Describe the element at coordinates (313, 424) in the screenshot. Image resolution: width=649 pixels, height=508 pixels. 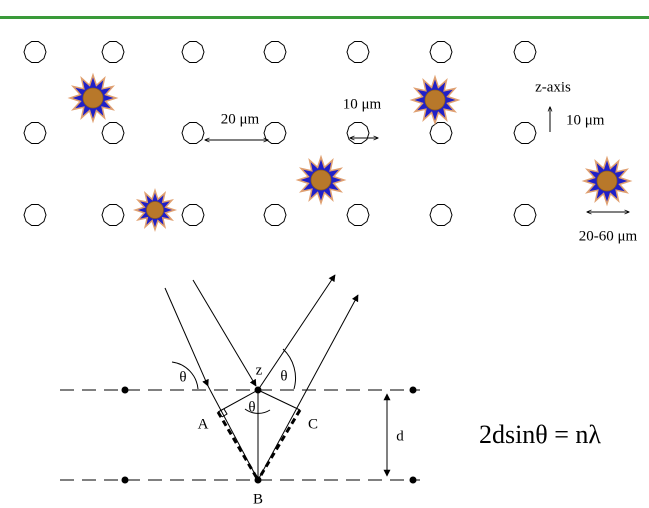
I see `point-label: C` at that location.